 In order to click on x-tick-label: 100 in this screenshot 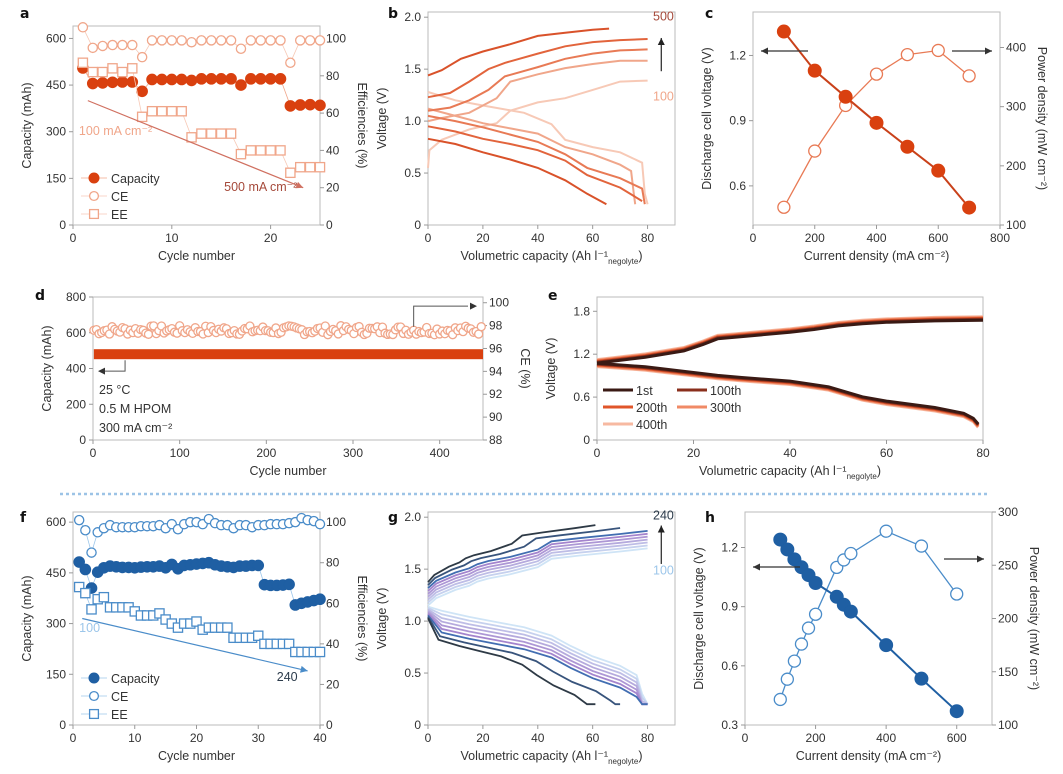, I will do `click(180, 453)`.